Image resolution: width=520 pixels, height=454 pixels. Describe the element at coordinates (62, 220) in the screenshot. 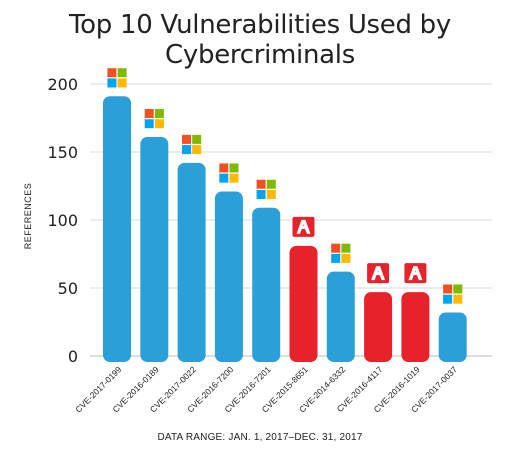

I see `y-tick-label: 100` at that location.